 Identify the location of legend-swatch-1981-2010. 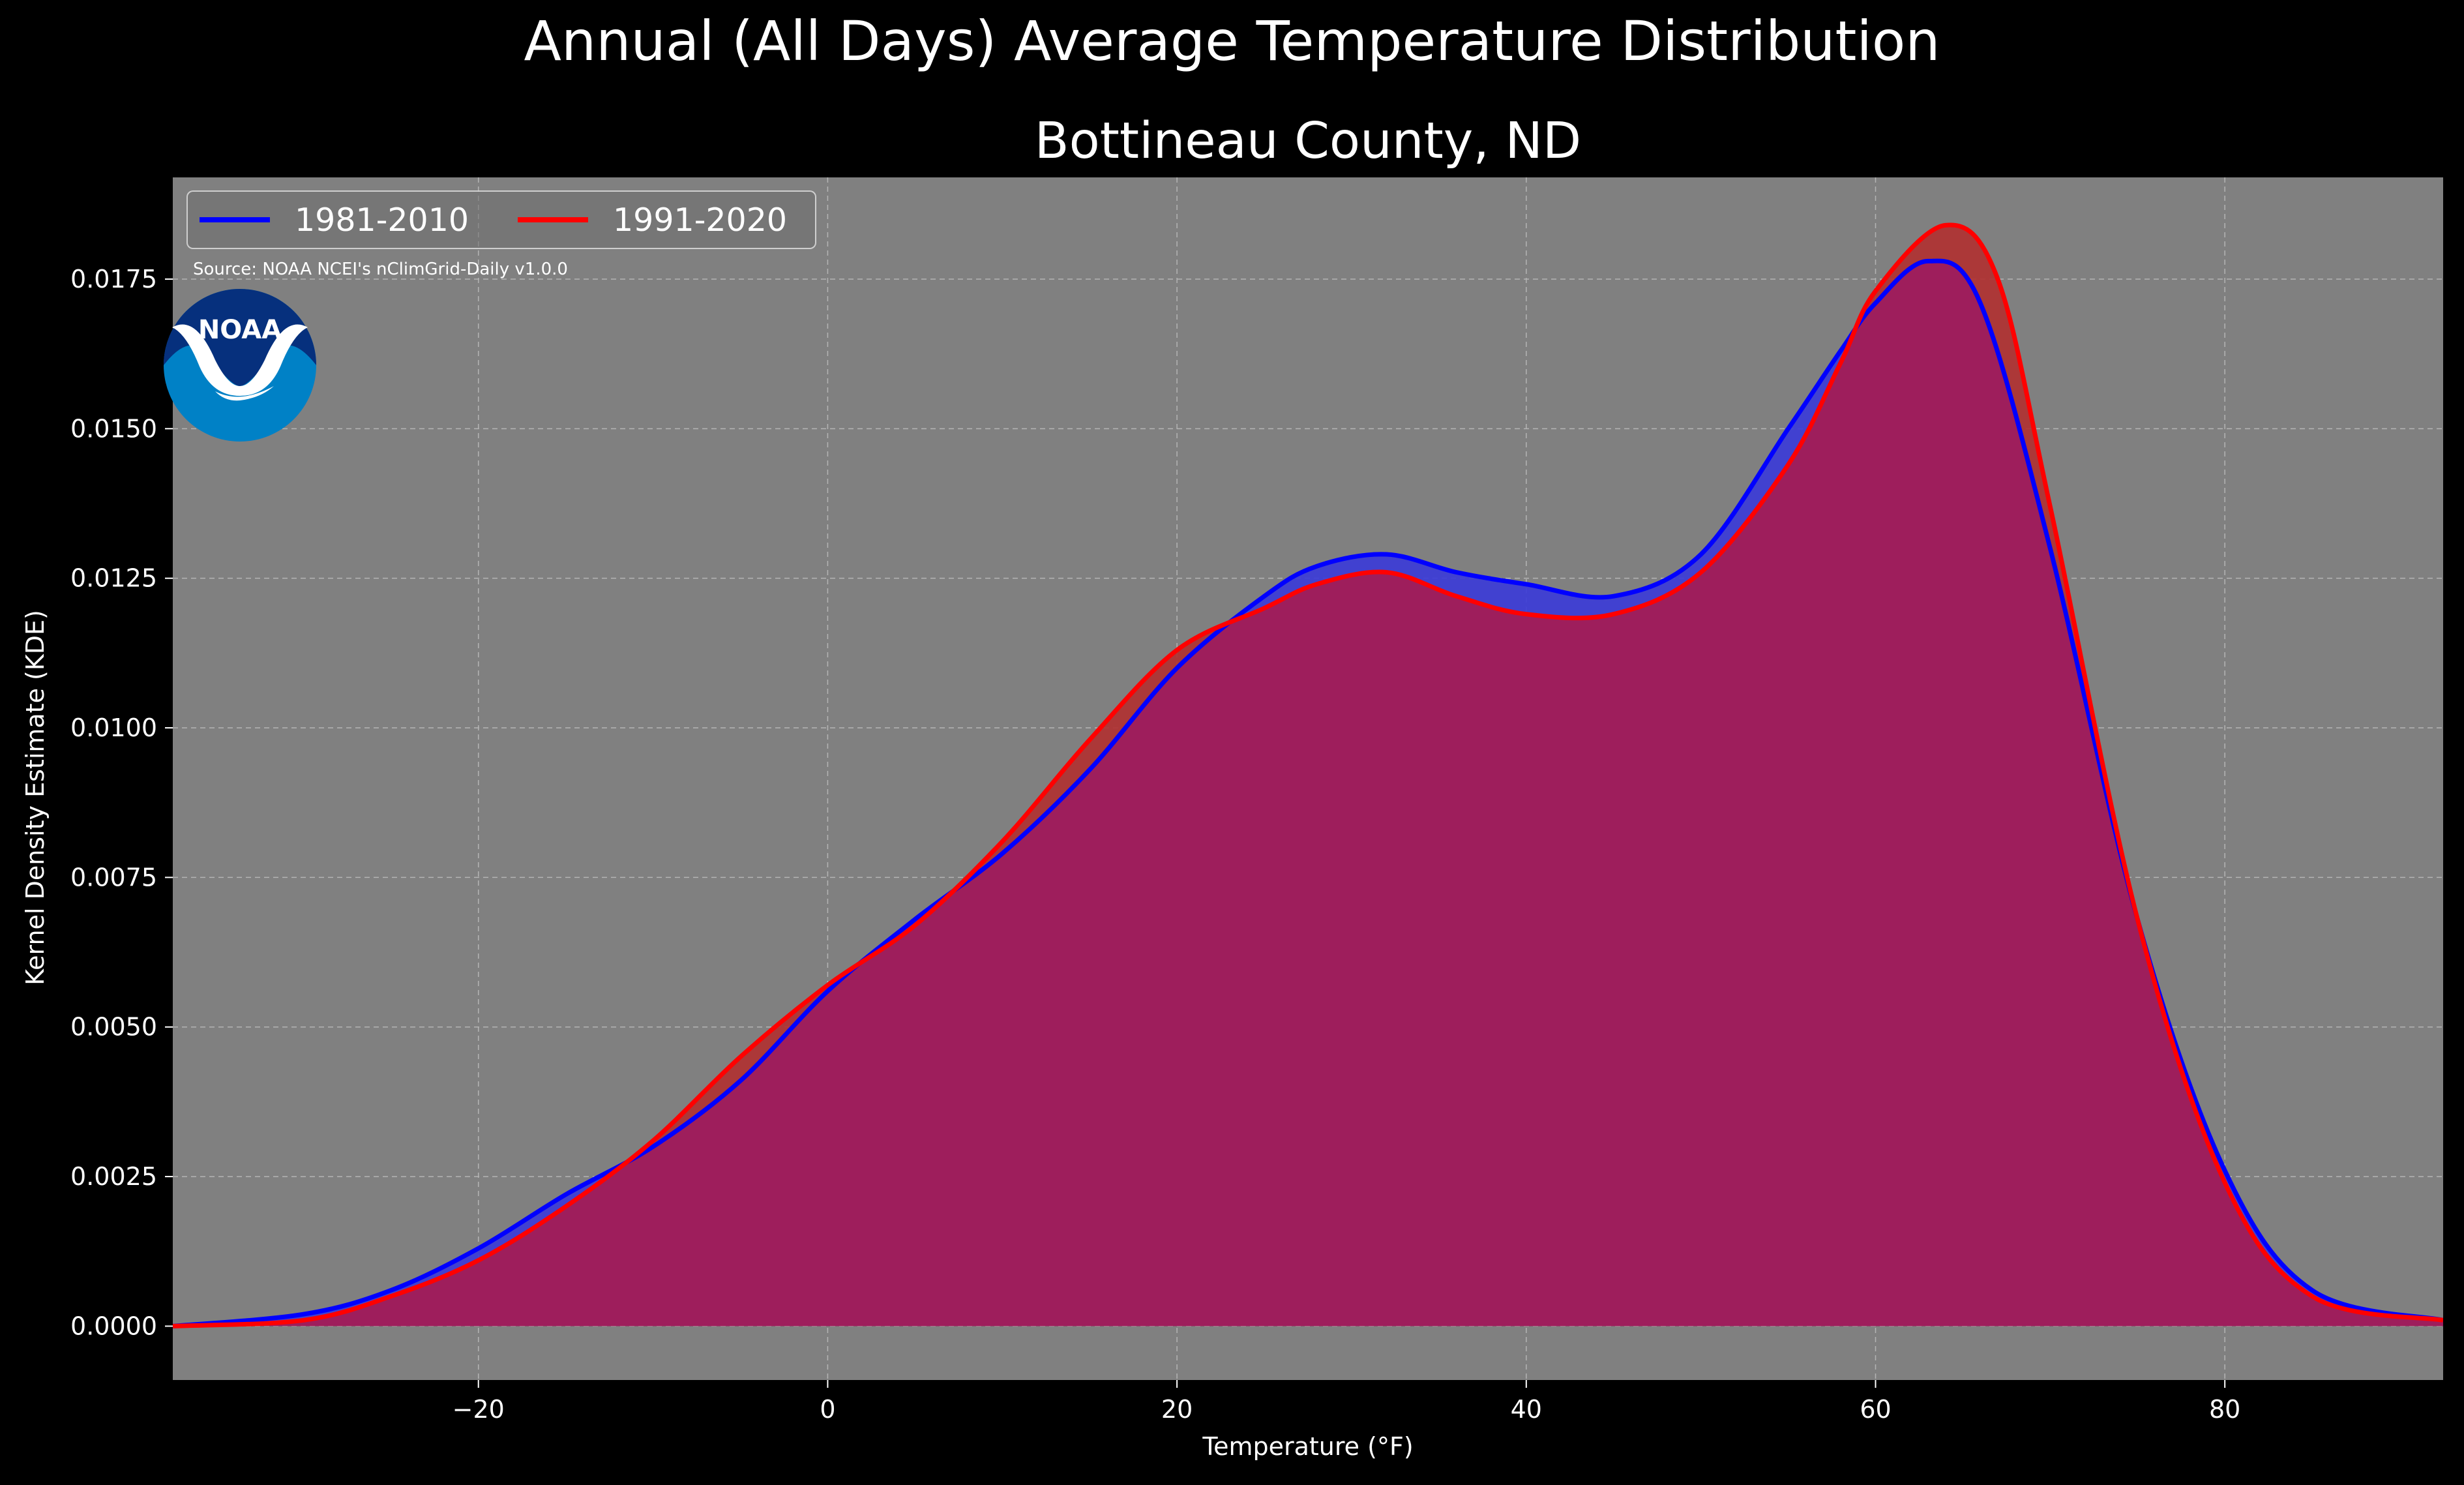
(235, 219).